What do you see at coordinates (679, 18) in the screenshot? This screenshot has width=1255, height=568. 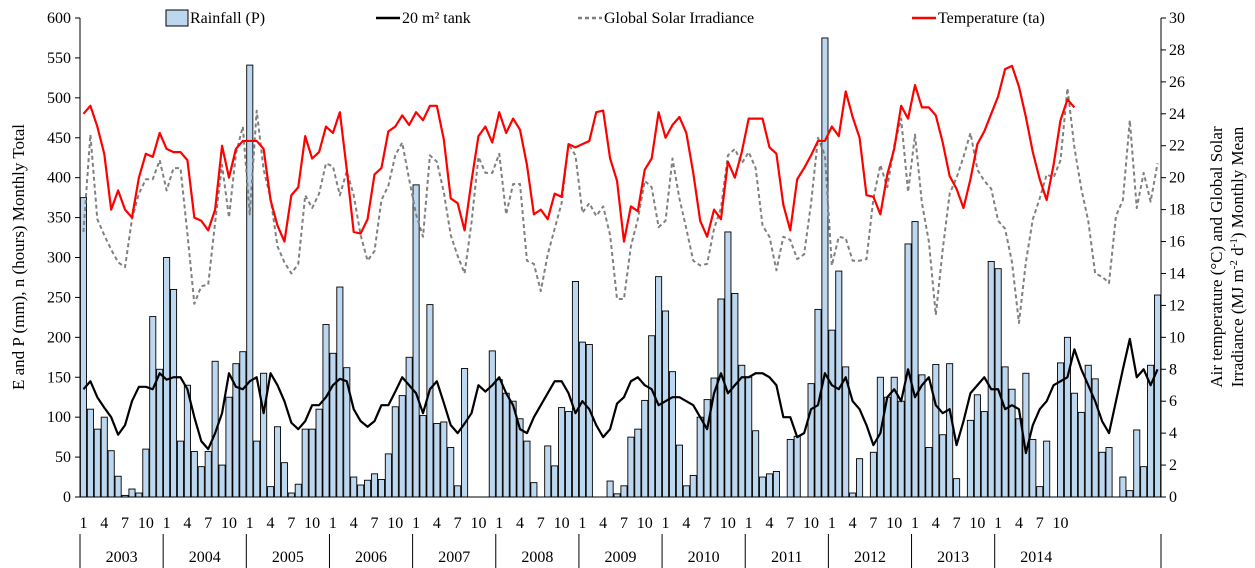 I see `legend-solar-label: Global Solar Irradiance` at bounding box center [679, 18].